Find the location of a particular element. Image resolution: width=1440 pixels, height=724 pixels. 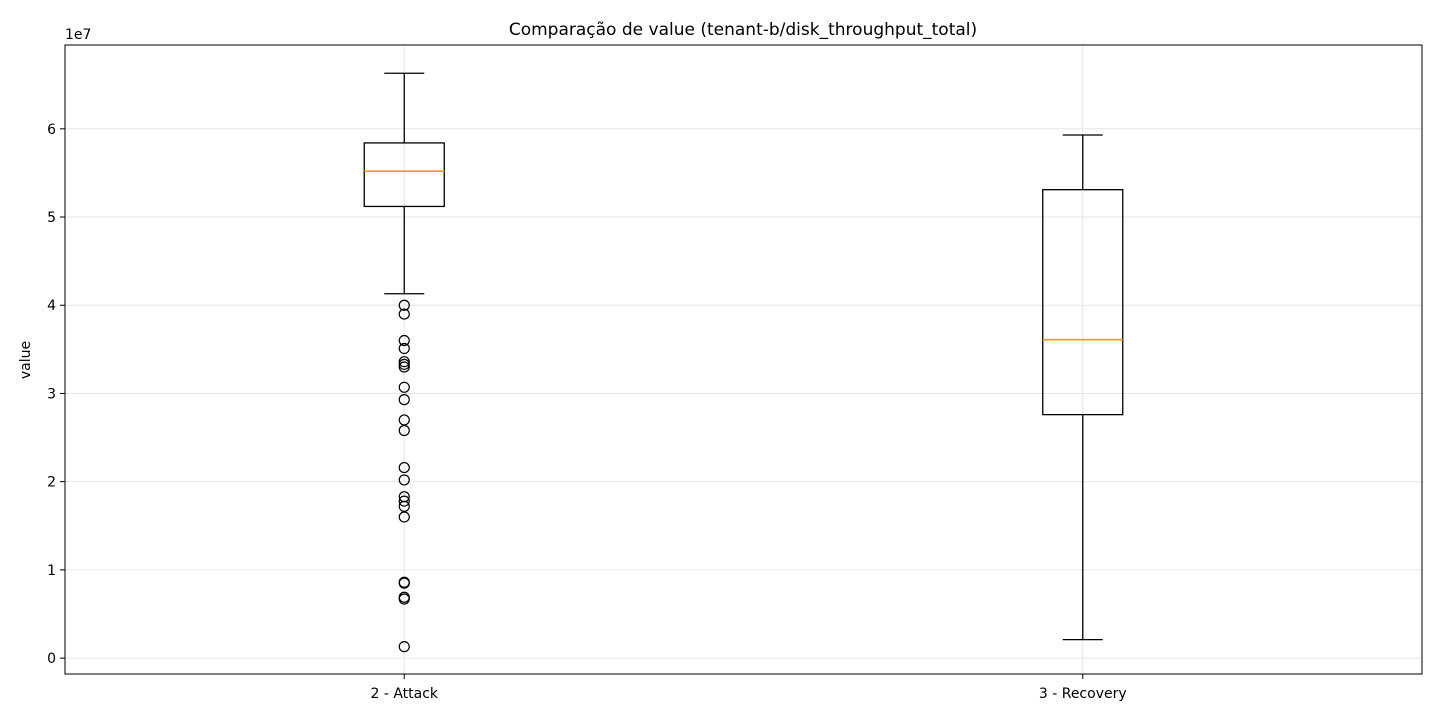

y-tick-label: 6 is located at coordinates (51, 130).